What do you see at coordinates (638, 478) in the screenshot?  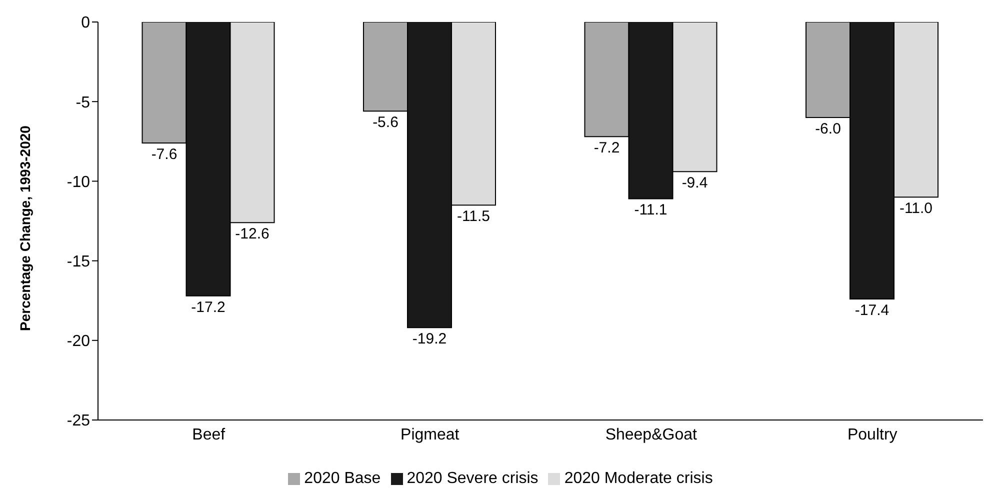 I see `legend-label: 2020 Moderate crisis` at bounding box center [638, 478].